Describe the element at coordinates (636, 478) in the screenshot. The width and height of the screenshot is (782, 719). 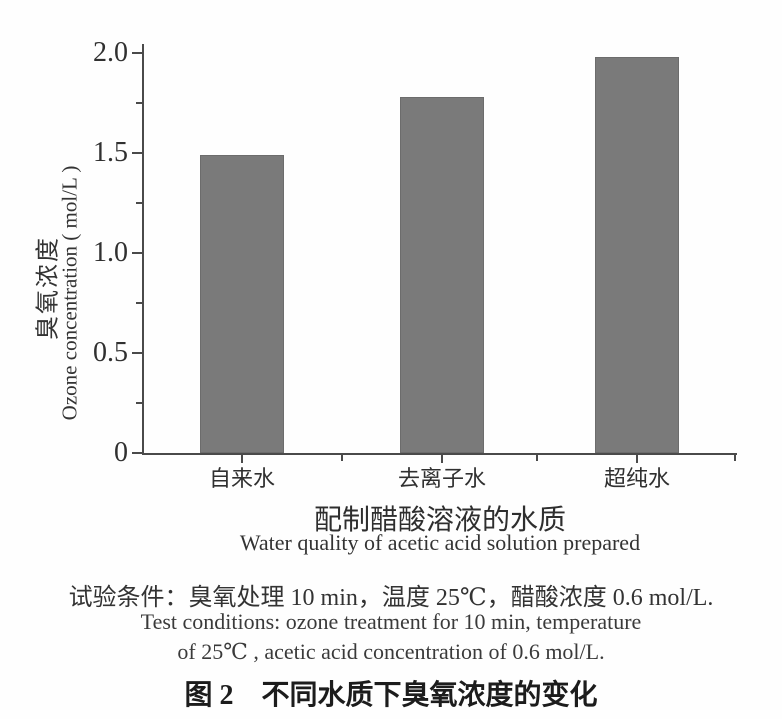
I see `x-tick-label-3: 超纯水` at that location.